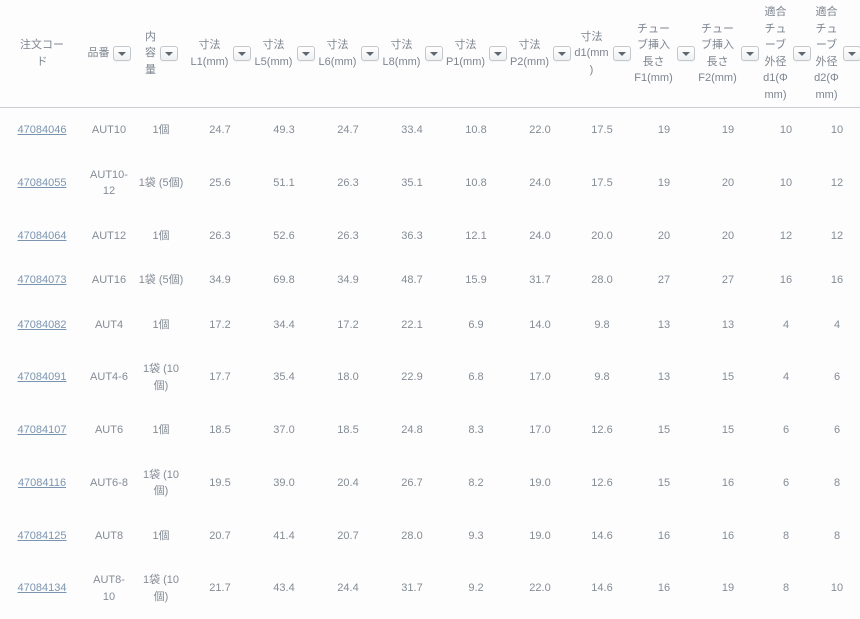 This screenshot has width=860, height=619. Describe the element at coordinates (220, 588) in the screenshot. I see `cell-dim-l1: 21.7` at that location.